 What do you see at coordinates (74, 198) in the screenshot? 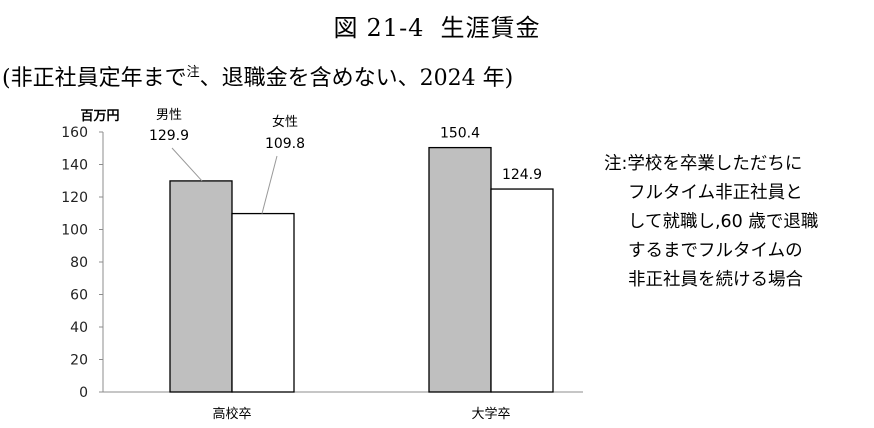
I see `y-tick-label: 120` at bounding box center [74, 198].